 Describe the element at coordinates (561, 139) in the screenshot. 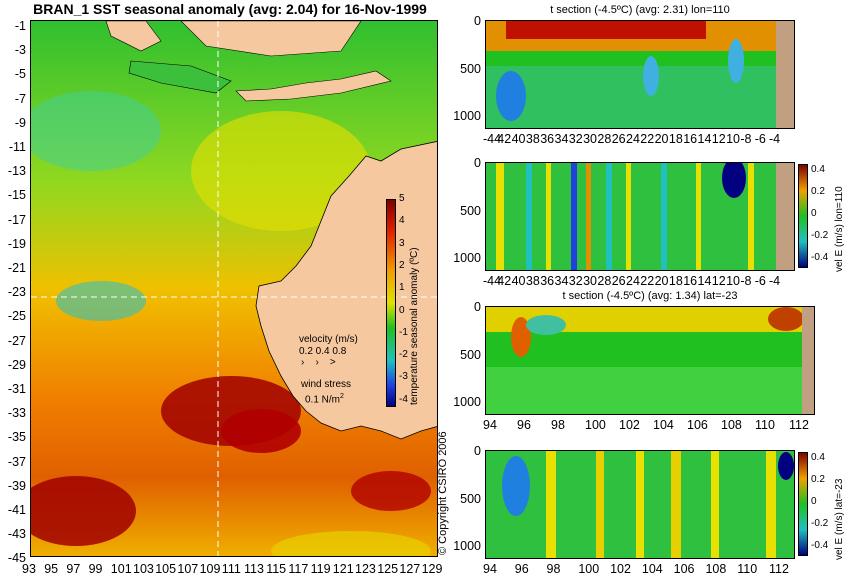

I see `x-tick-label: 34` at that location.